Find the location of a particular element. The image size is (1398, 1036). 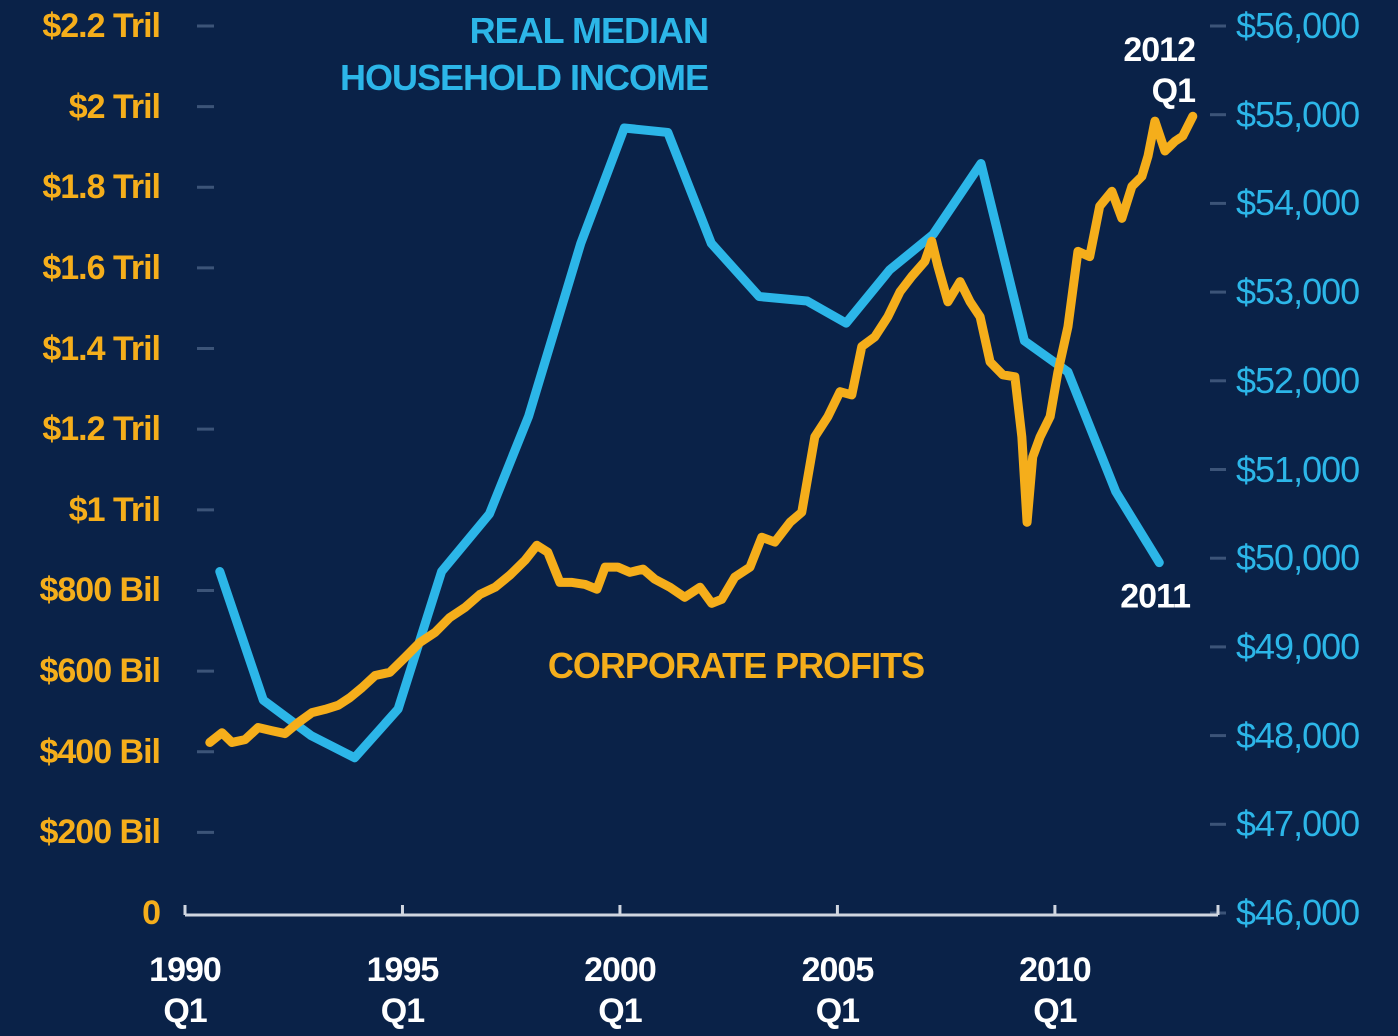

y-tick-label: $2 Tril is located at coordinates (114, 106).